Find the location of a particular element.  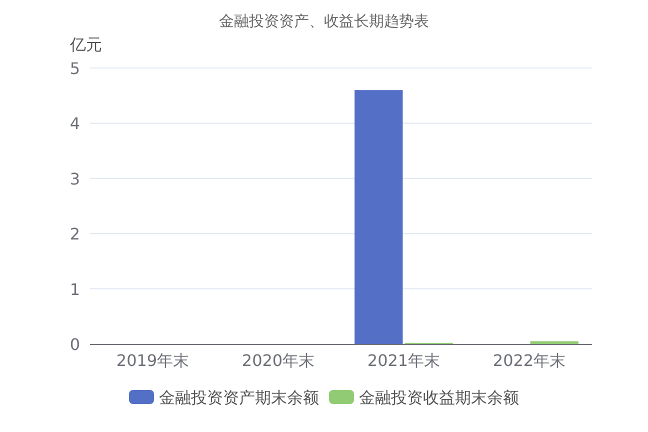

x-tick-label: 2022年末 is located at coordinates (529, 360).